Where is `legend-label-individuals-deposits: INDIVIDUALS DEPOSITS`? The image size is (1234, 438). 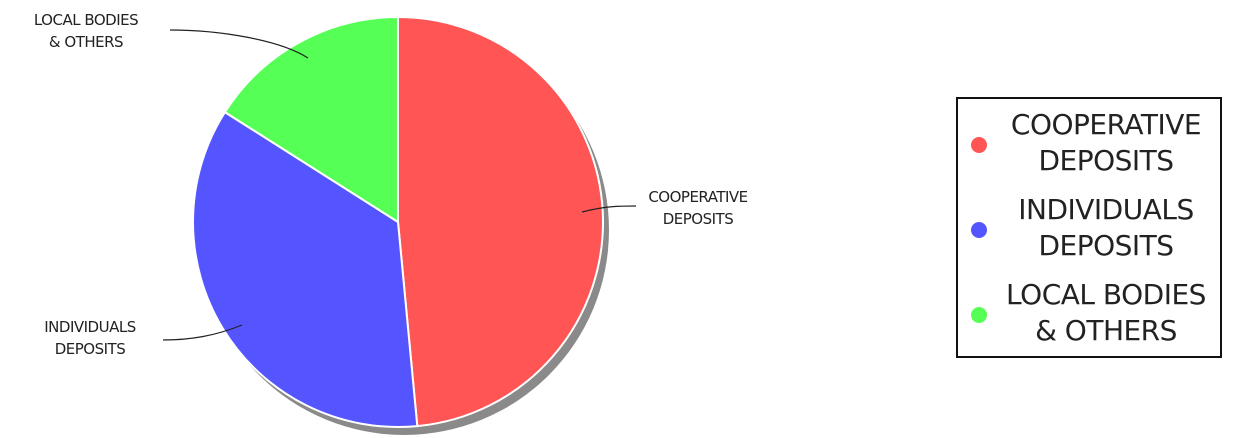 legend-label-individuals-deposits: INDIVIDUALS DEPOSITS is located at coordinates (1106, 227).